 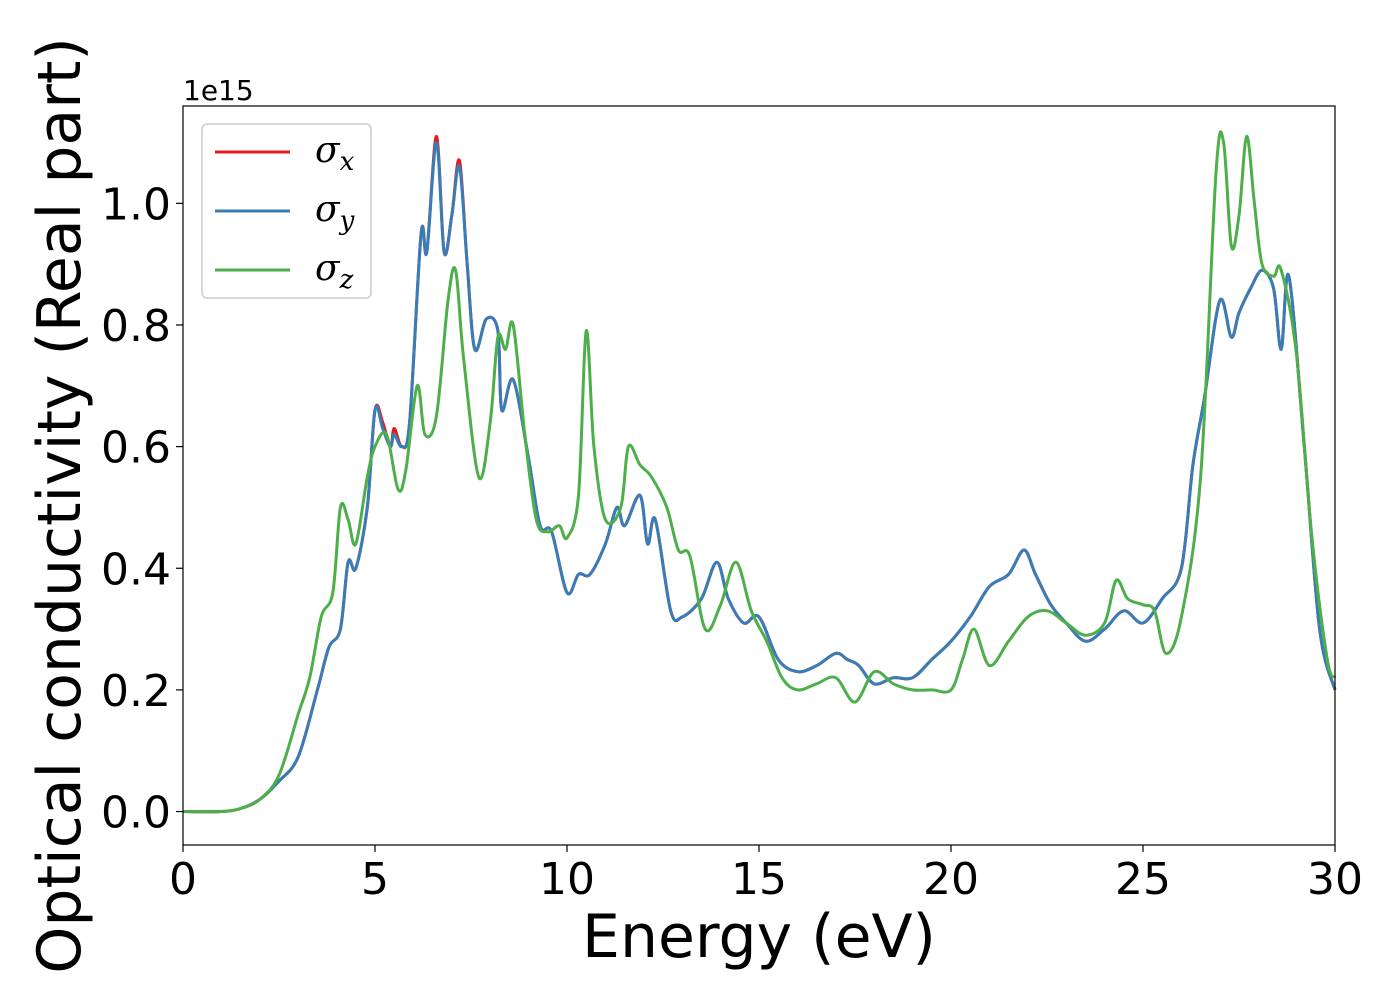 I want to click on legend-subscript: x, so click(x=347, y=162).